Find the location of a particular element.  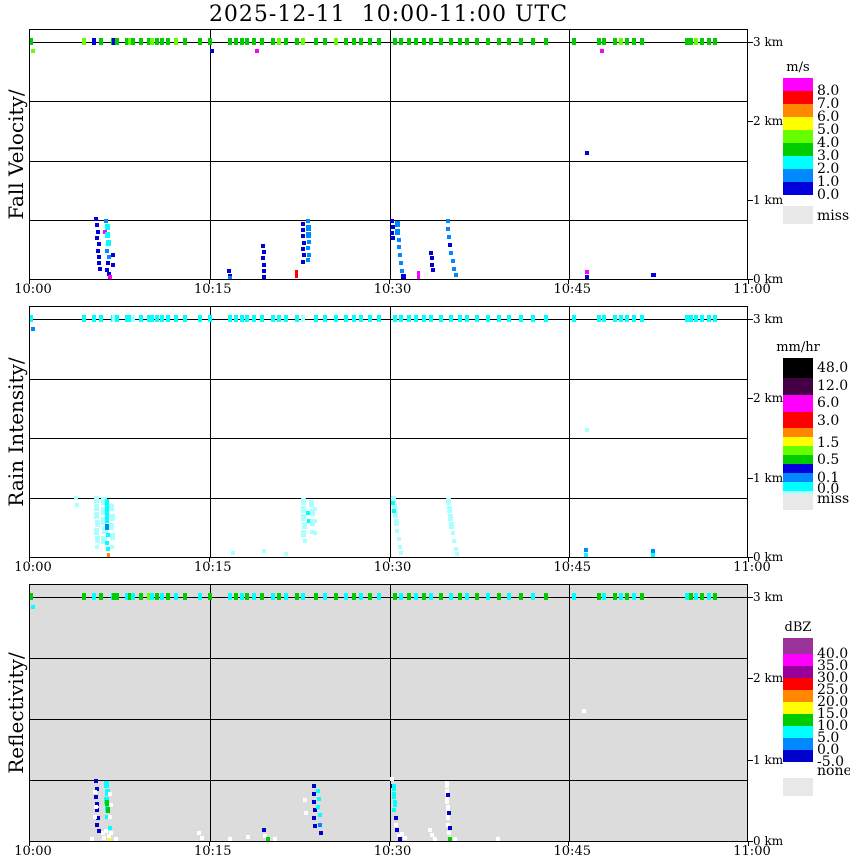

colorbar-value-label: 6.0 is located at coordinates (828, 117).